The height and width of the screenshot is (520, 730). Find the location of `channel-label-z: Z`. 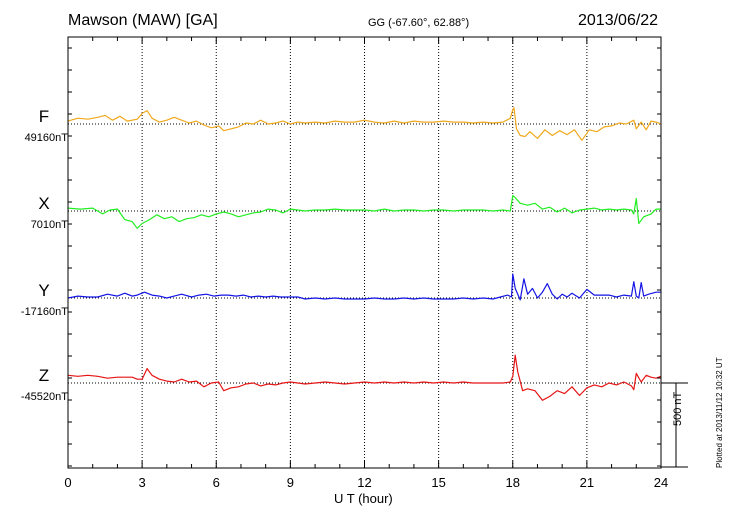

channel-label-z: Z is located at coordinates (44, 375).